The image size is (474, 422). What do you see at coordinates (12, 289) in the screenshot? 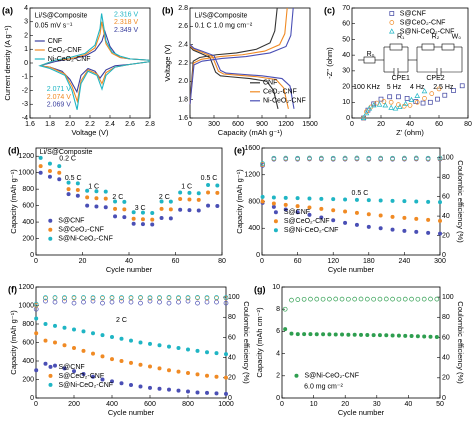
I see `panel-label: (f)` at bounding box center [12, 289].